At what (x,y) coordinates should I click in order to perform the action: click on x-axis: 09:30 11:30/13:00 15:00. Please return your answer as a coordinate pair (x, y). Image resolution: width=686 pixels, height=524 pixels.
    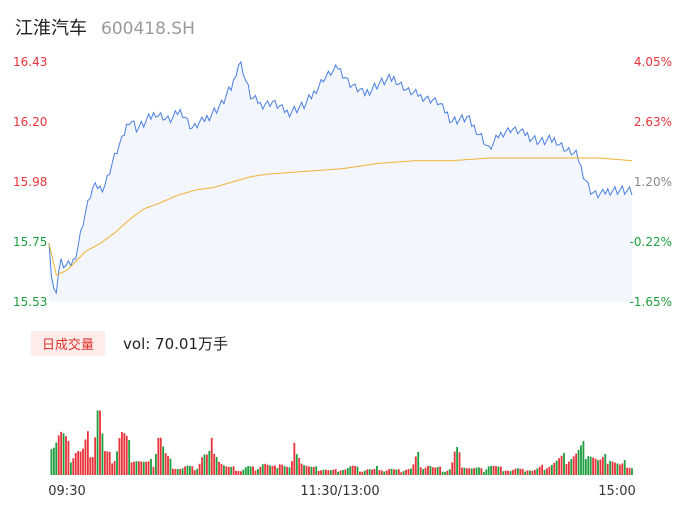
    Looking at the image, I should click on (341, 491).